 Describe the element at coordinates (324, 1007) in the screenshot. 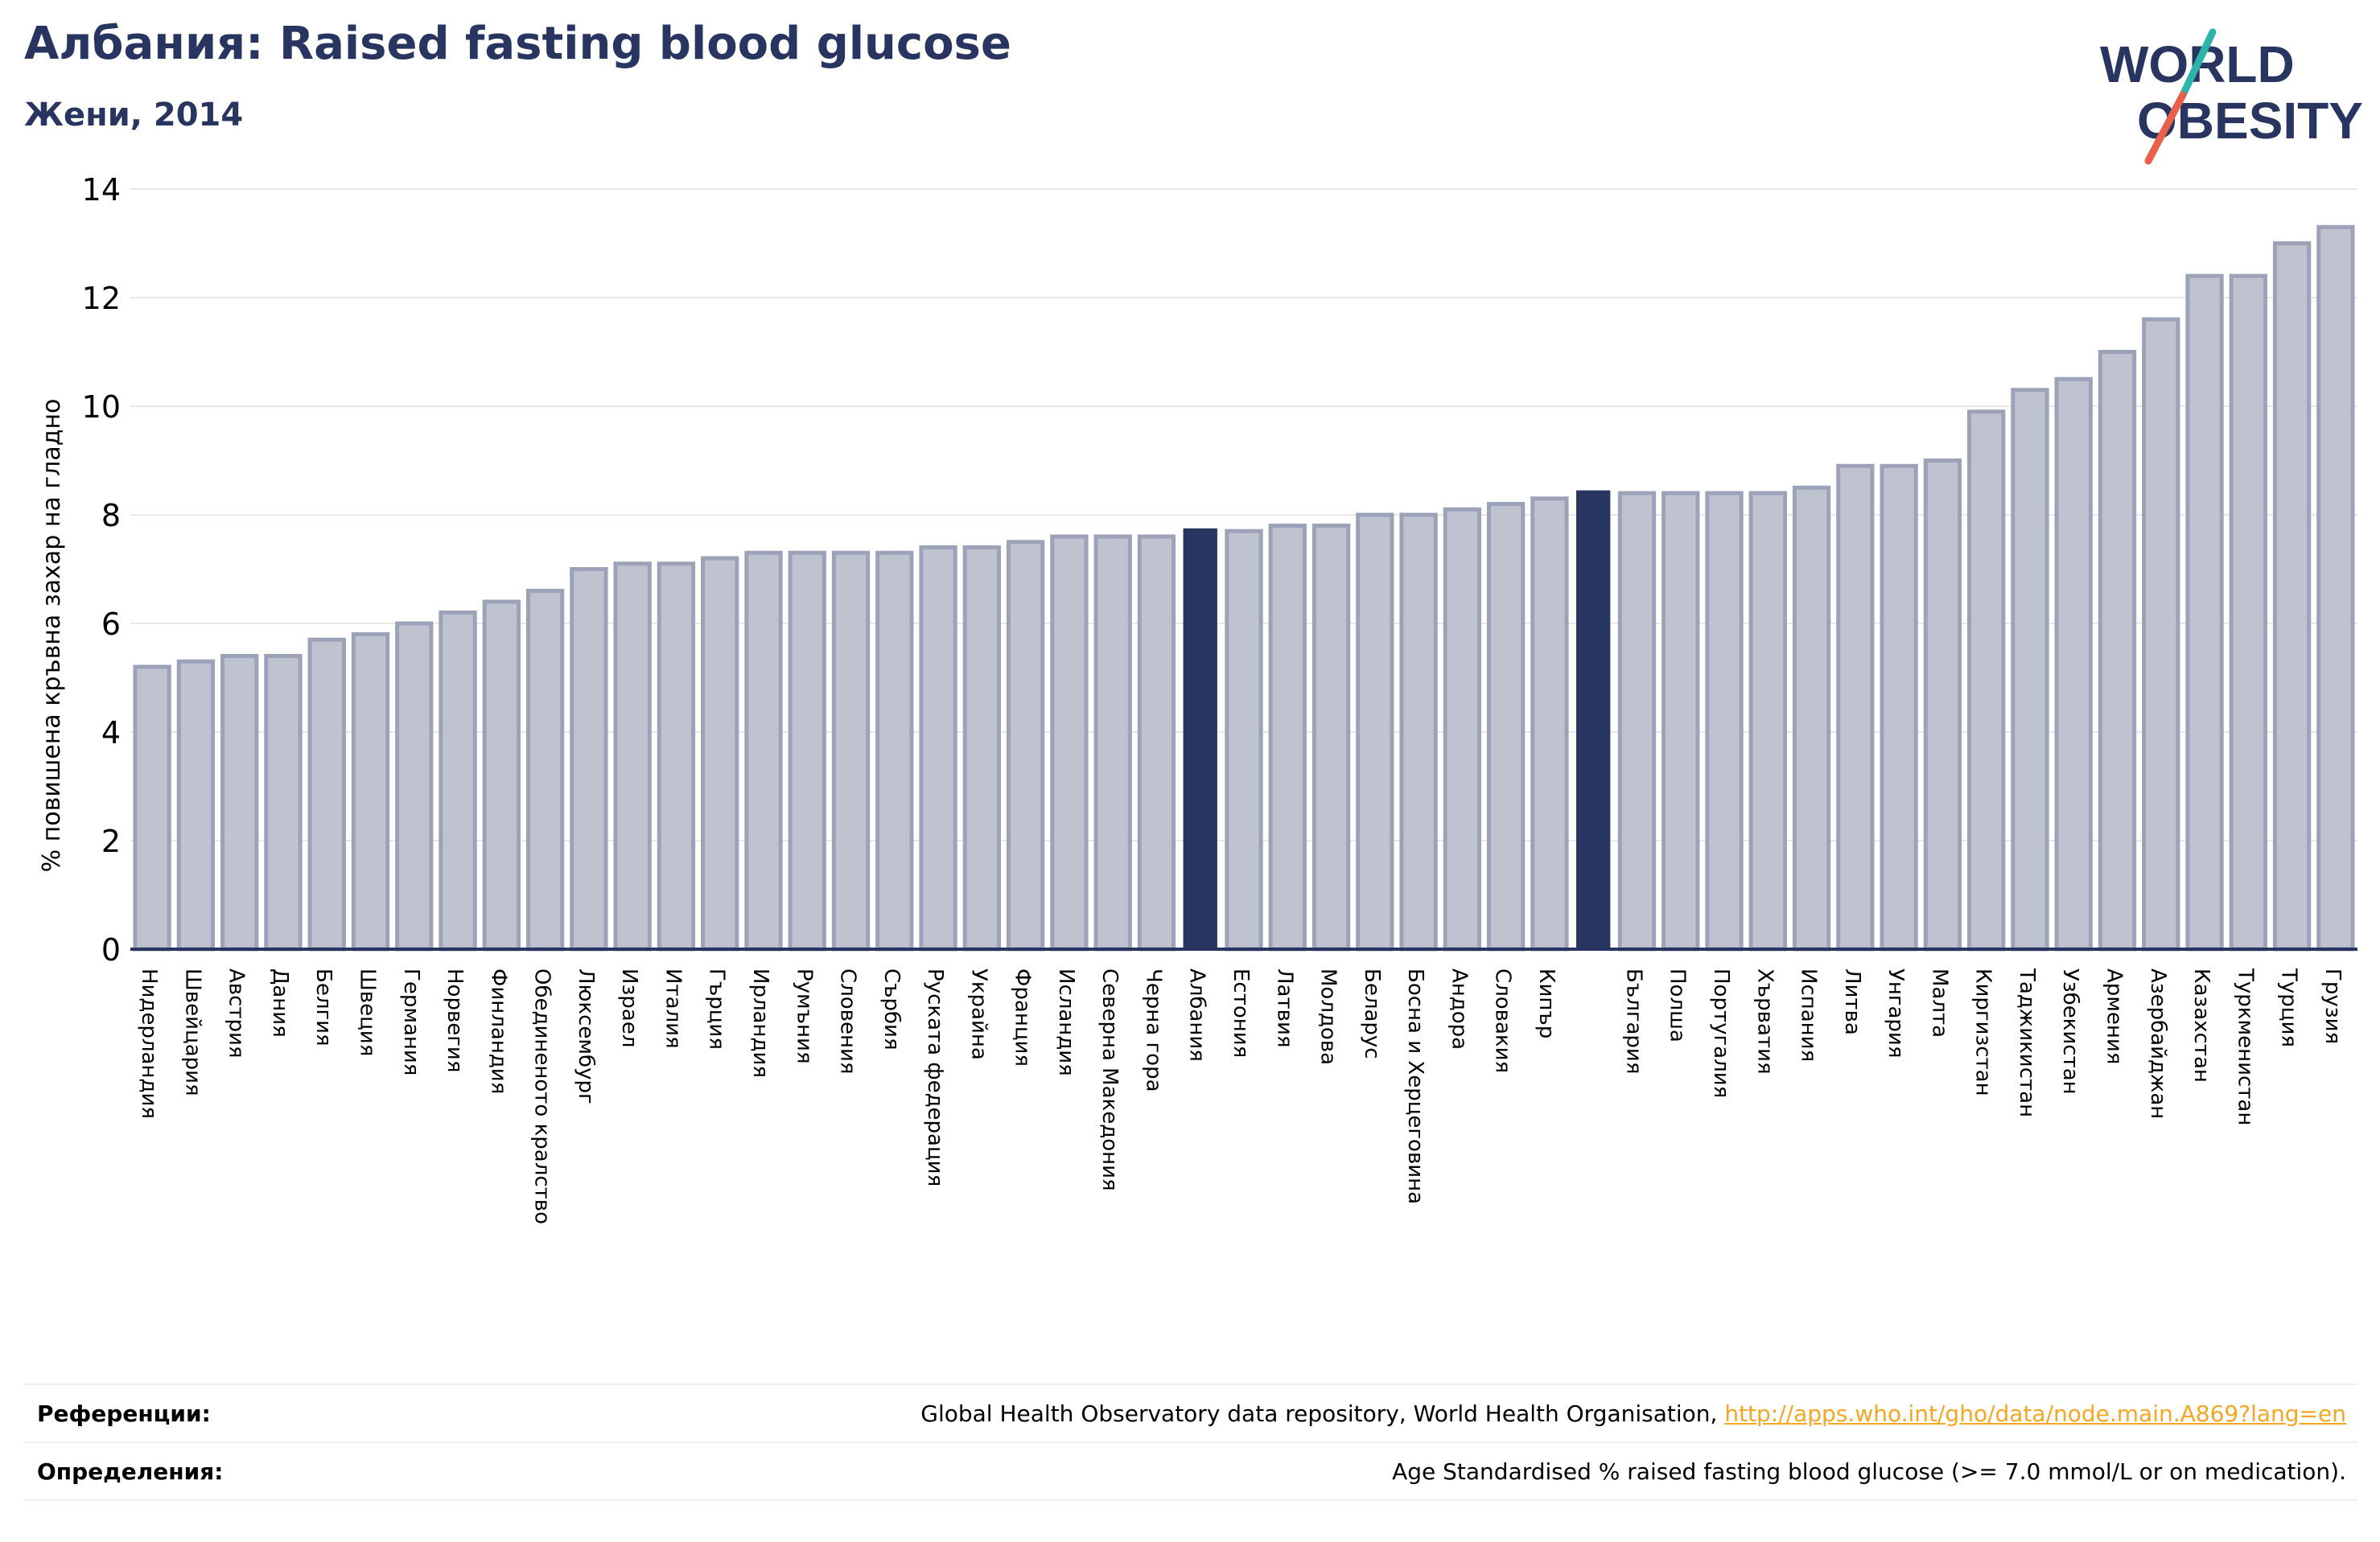

I see `x-tick-label: Белгия` at that location.